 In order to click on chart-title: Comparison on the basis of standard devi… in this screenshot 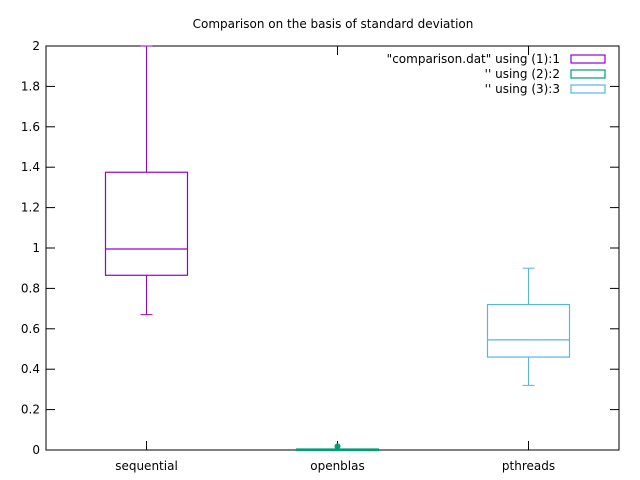, I will do `click(333, 24)`.